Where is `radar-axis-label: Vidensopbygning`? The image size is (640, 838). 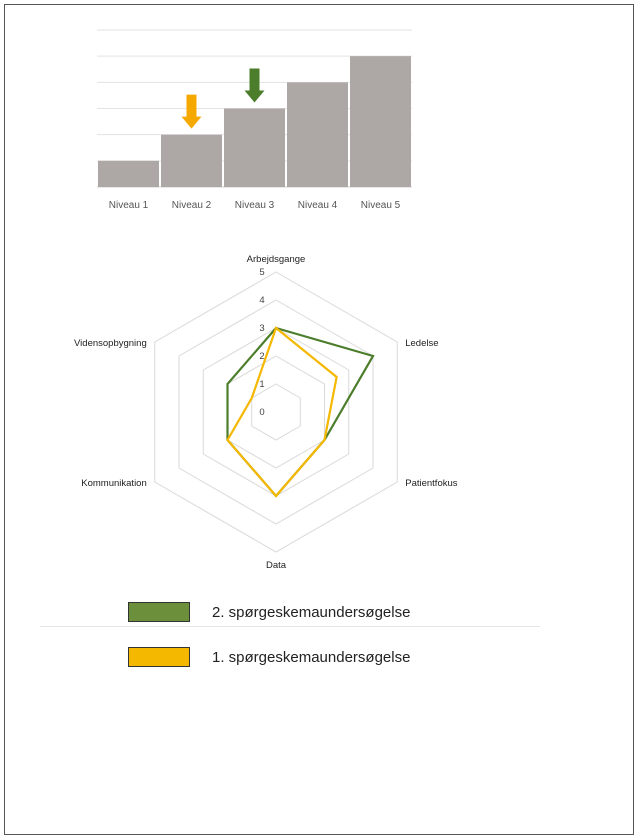 radar-axis-label: Vidensopbygning is located at coordinates (110, 343).